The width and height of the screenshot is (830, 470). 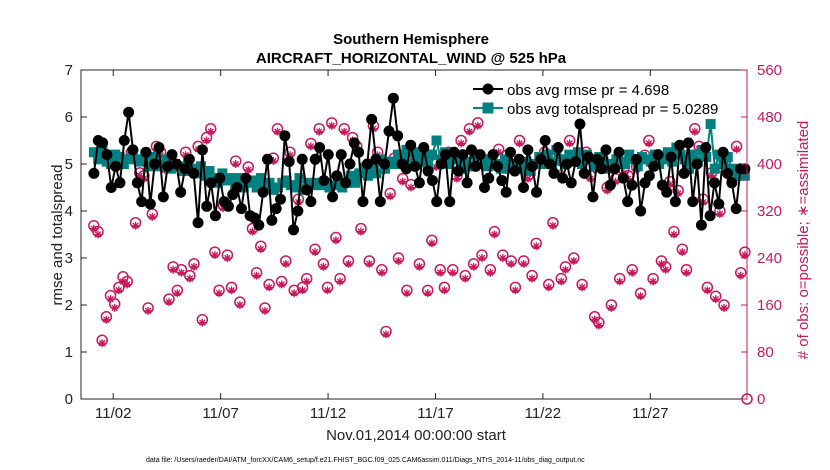 What do you see at coordinates (328, 413) in the screenshot?
I see `x-tick-label: 11/12` at bounding box center [328, 413].